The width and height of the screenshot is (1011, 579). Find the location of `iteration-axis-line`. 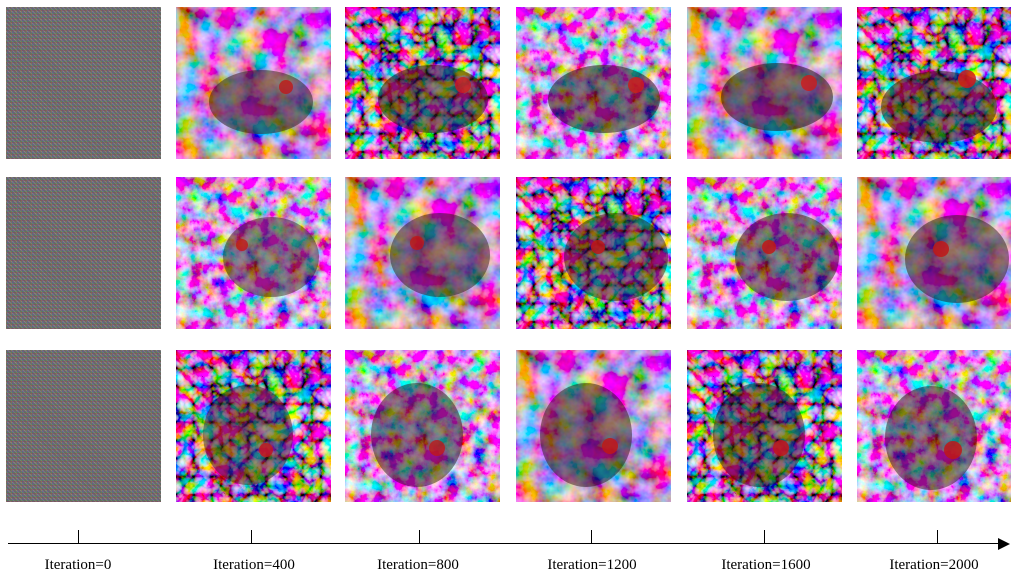

iteration-axis-line is located at coordinates (506, 543).